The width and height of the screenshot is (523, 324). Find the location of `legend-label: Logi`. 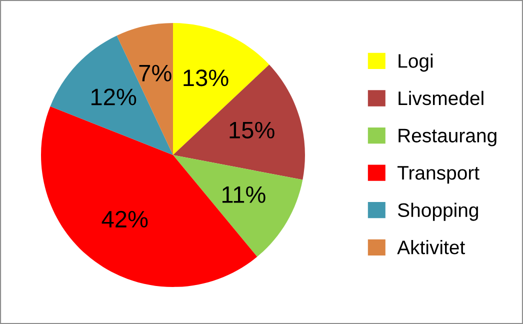

legend-label: Logi is located at coordinates (415, 63).